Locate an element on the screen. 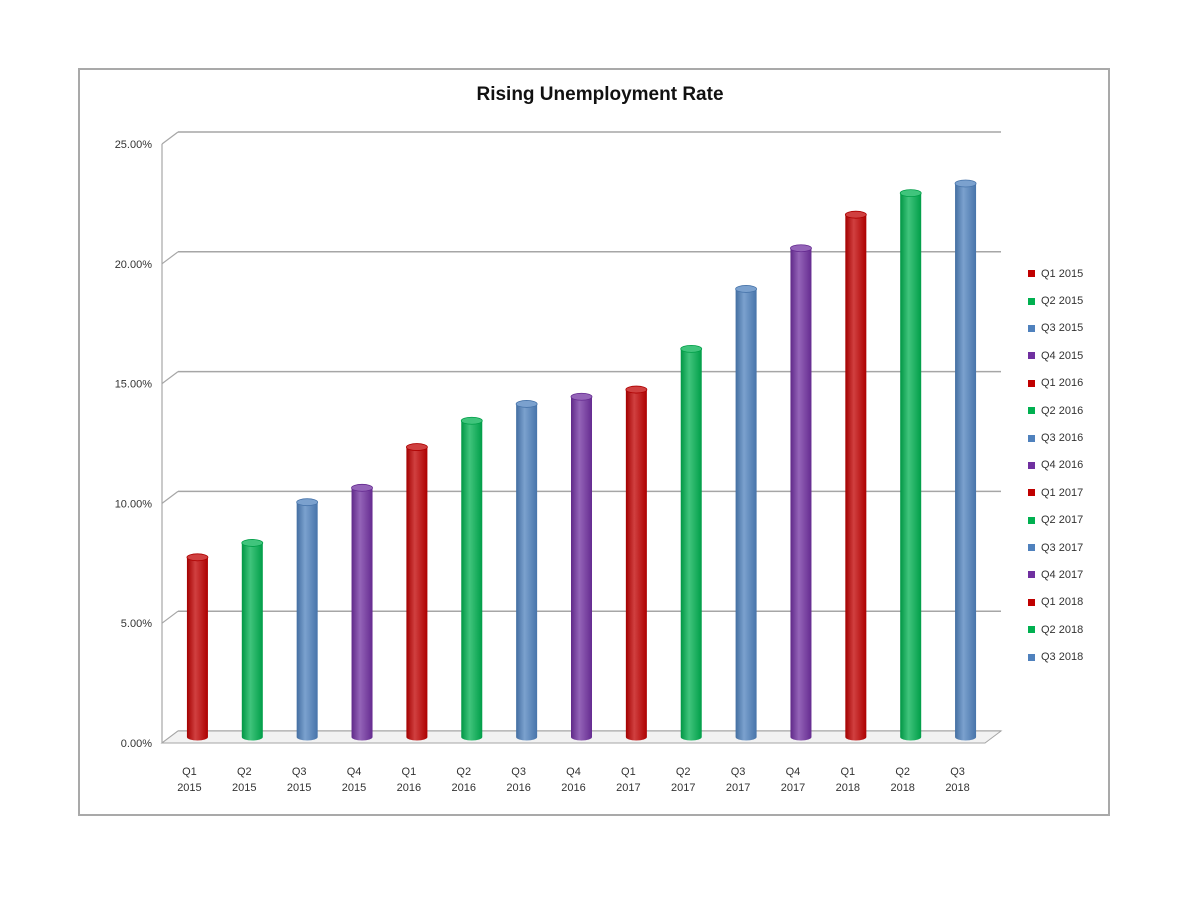 This screenshot has width=1200, height=900. legend-label: Q2 2018 is located at coordinates (1062, 629).